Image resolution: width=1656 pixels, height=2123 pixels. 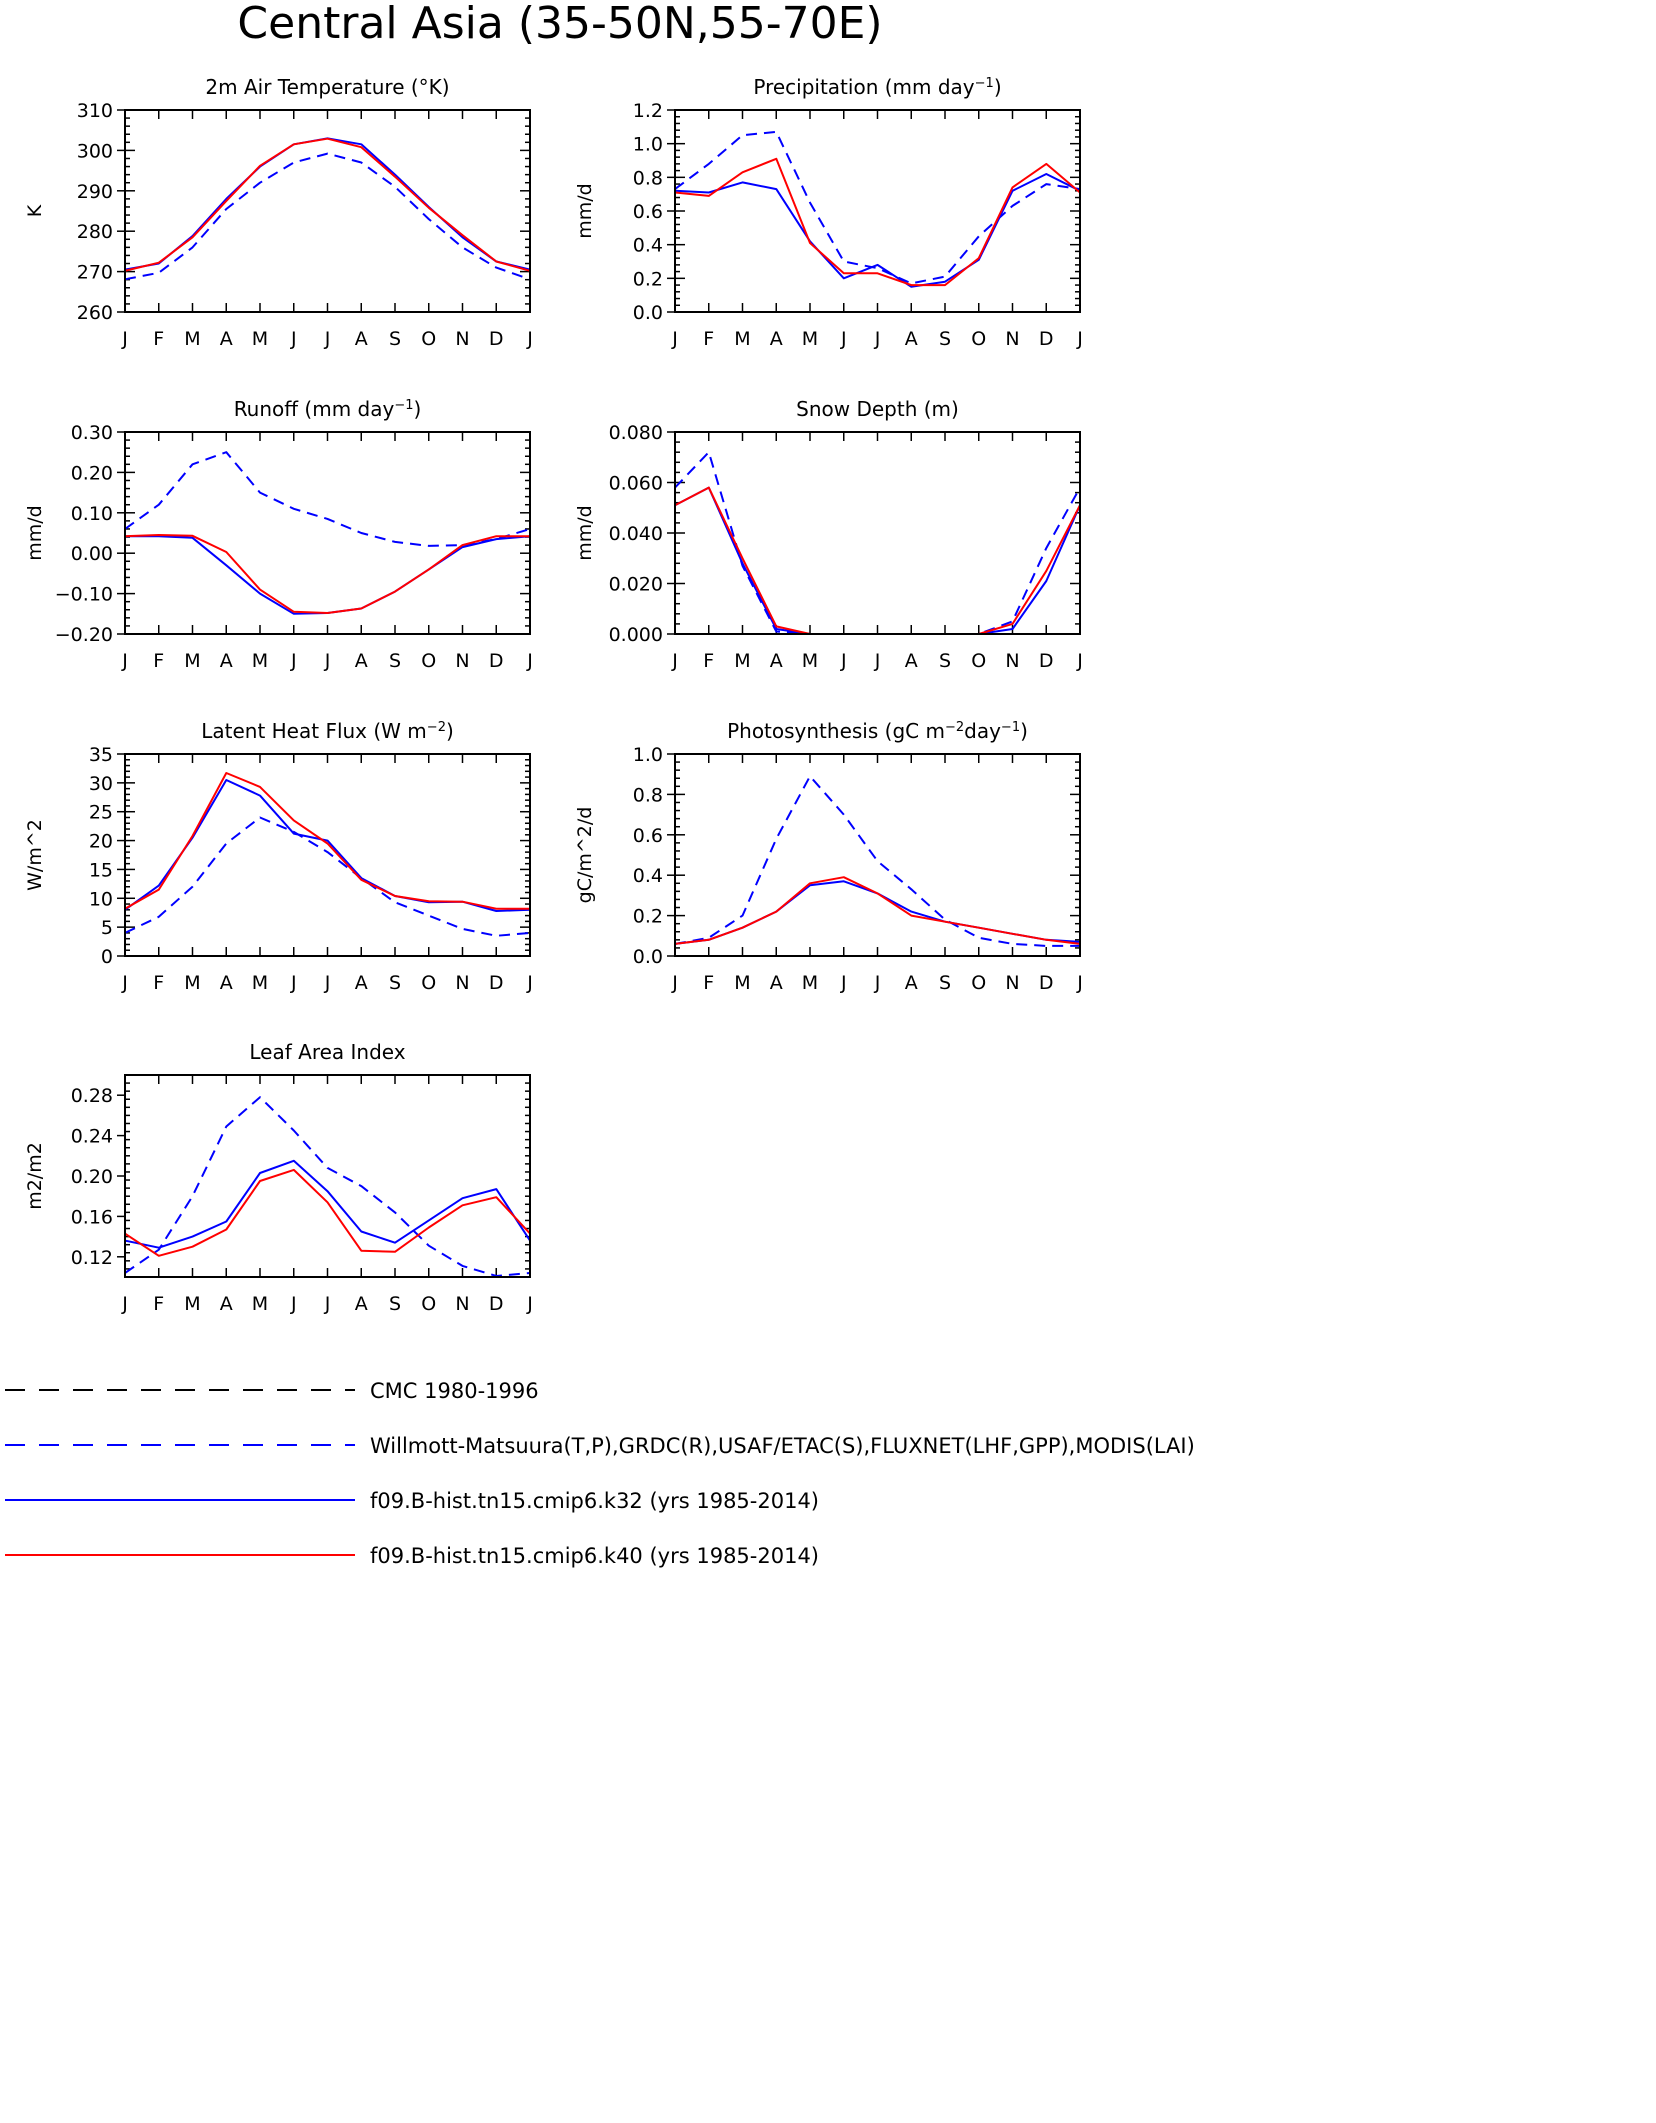 What do you see at coordinates (92, 1217) in the screenshot?
I see `y-tick-label: 0.16` at bounding box center [92, 1217].